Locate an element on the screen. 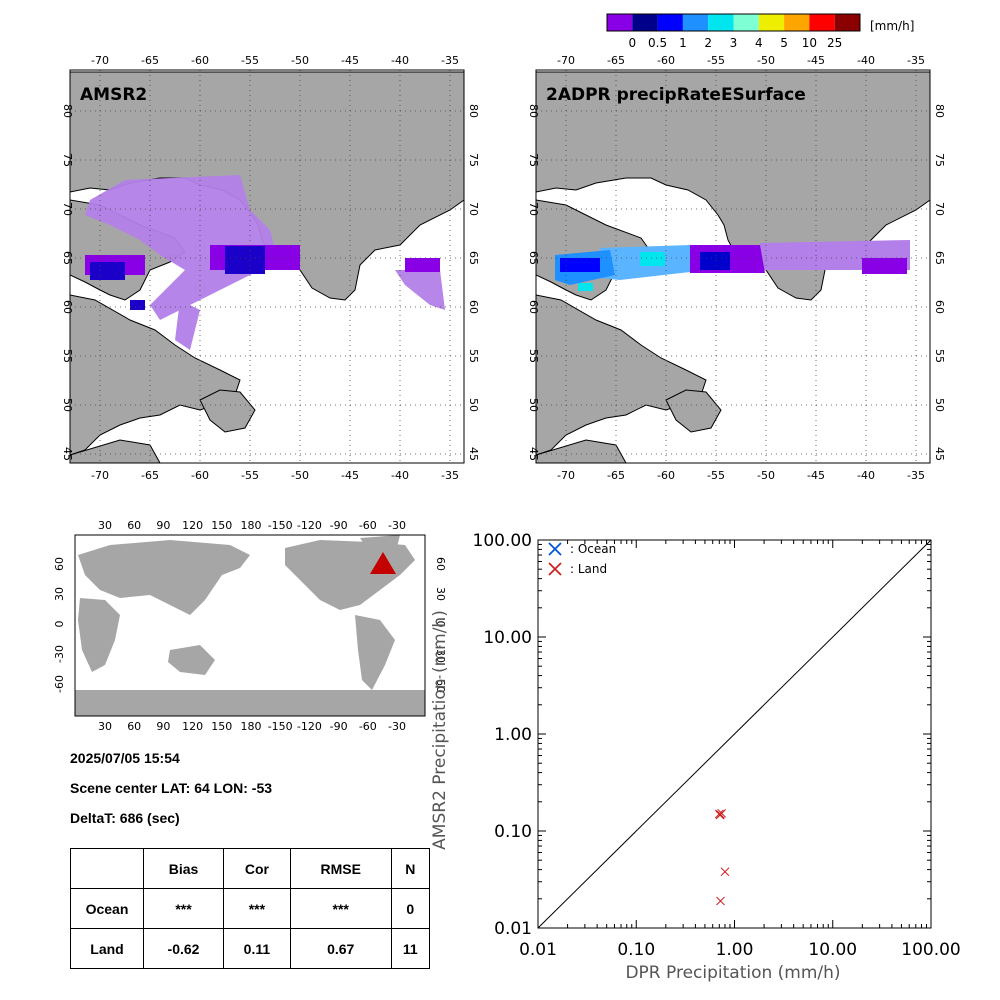 Image resolution: width=1000 pixels, height=1000 pixels. world-lon-label: -60 is located at coordinates (368, 525).